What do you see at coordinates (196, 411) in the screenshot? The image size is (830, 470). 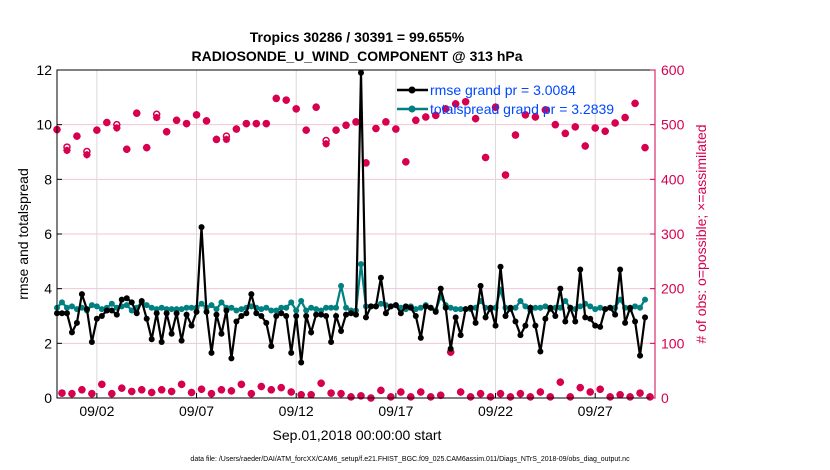 I see `x-tick-label: 09/07` at bounding box center [196, 411].